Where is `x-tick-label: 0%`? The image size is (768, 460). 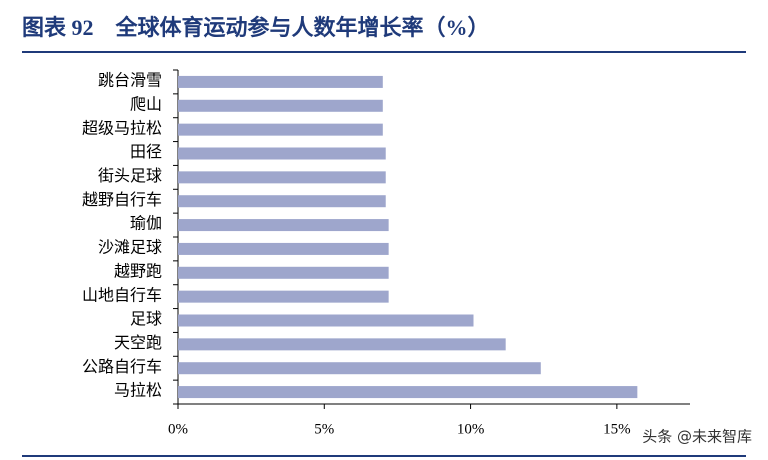
x-tick-label: 0% is located at coordinates (178, 429).